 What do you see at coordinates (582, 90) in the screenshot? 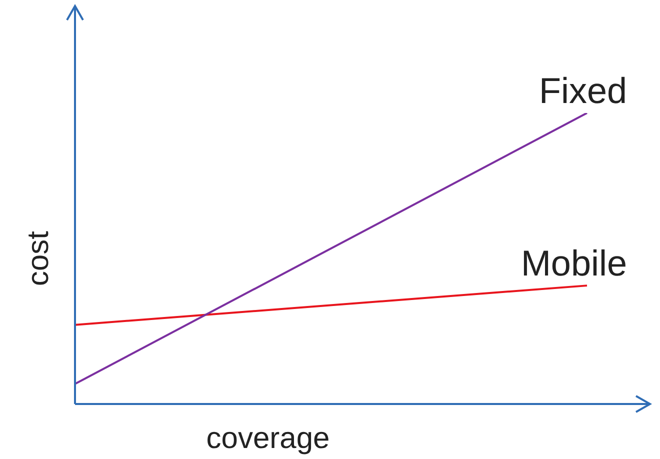
I see `series-label: Fixed` at bounding box center [582, 90].